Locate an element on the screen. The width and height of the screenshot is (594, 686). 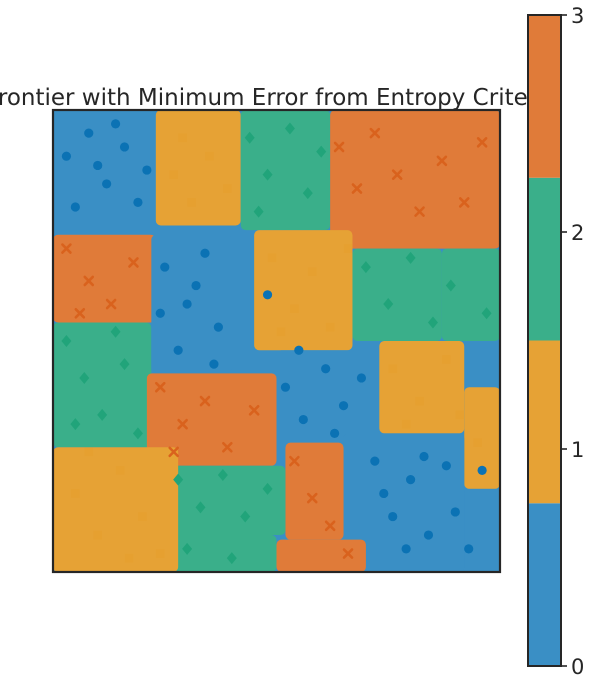
colorbar-tick-label: 1 is located at coordinates (577, 450).